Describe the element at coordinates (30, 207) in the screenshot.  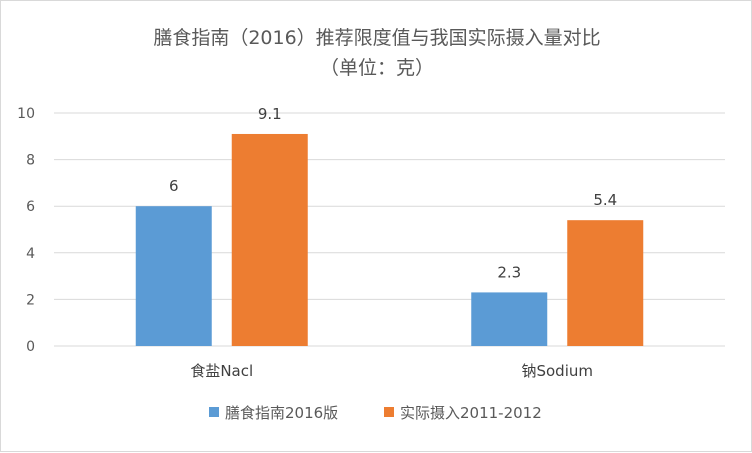
I see `y-tick-label: 6` at that location.